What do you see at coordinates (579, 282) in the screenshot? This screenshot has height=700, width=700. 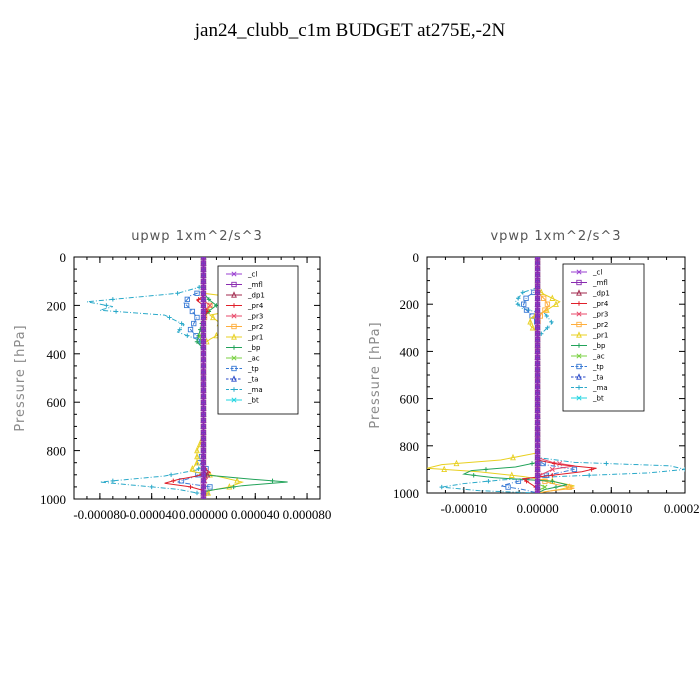 I see `legend-marker-mfl` at bounding box center [579, 282].